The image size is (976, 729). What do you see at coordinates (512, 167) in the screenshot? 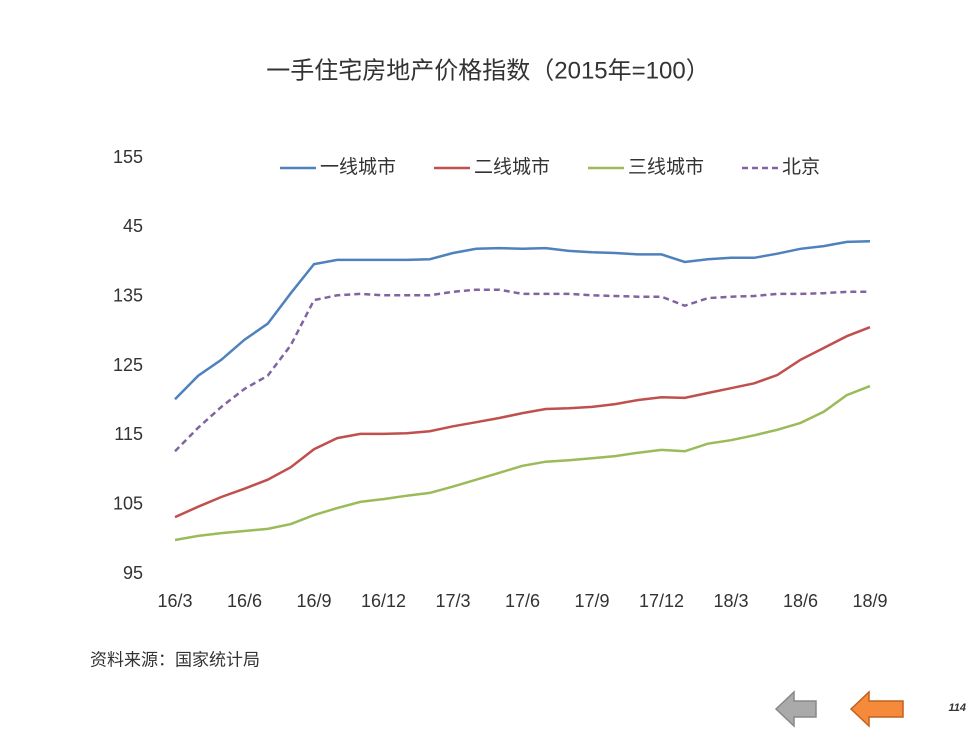
I see `legend-label: 二线城市` at bounding box center [512, 167].